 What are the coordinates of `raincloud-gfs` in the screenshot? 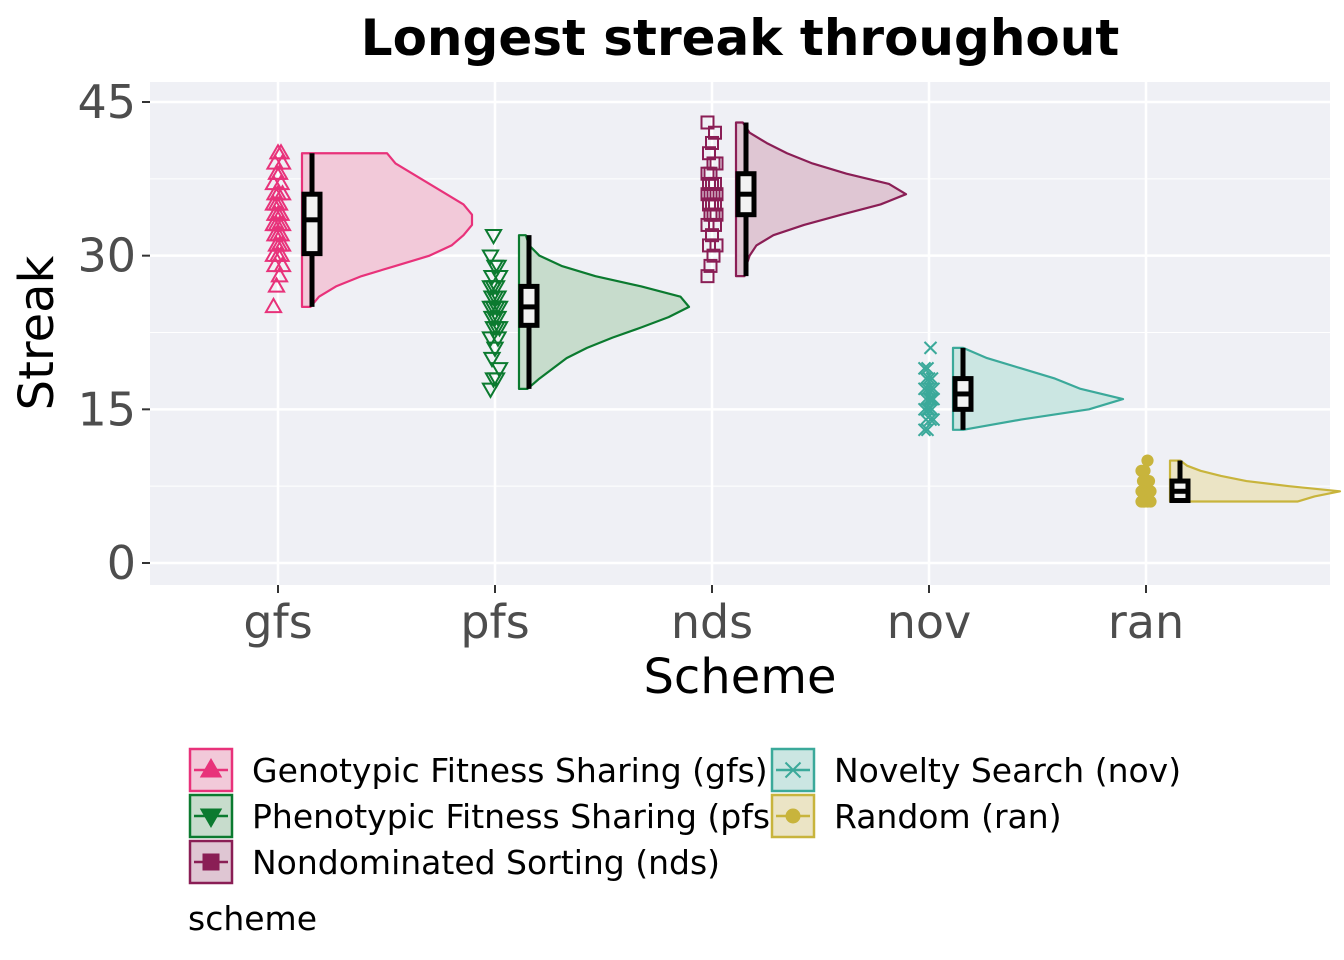 It's located at (369, 228).